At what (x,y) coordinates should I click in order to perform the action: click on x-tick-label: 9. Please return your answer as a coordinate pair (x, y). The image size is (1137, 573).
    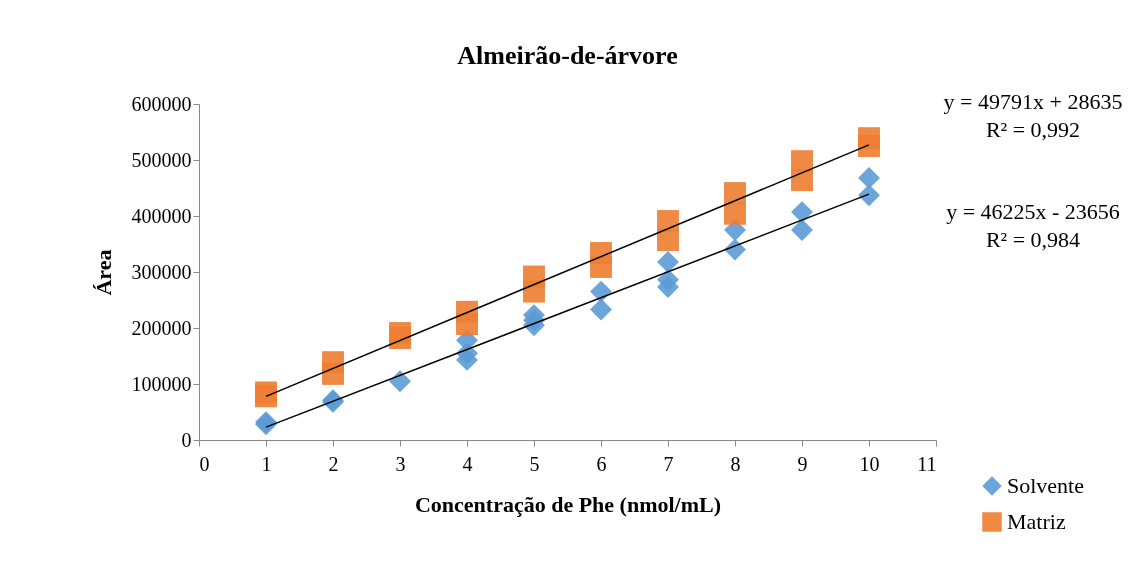
    Looking at the image, I should click on (802, 463).